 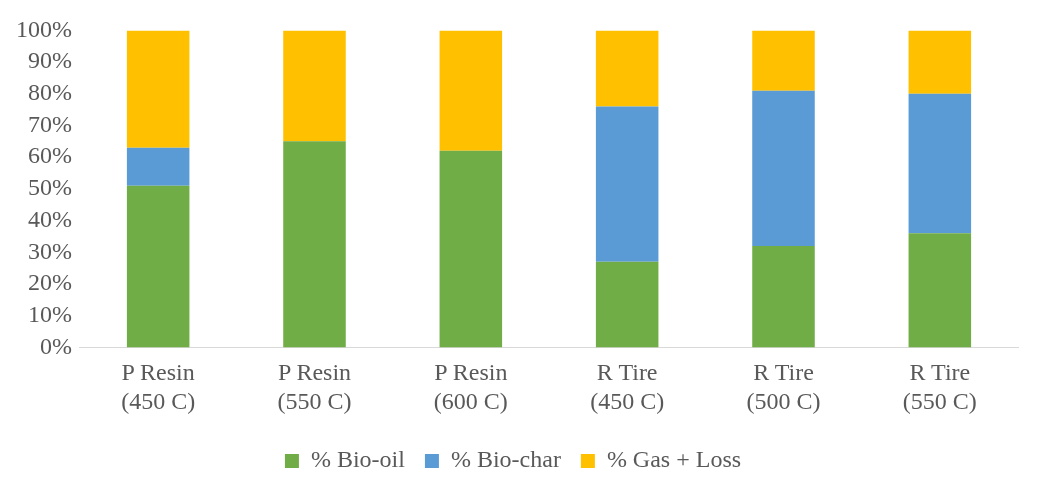 What do you see at coordinates (43, 28) in the screenshot?
I see `y-tick-label: 100%` at bounding box center [43, 28].